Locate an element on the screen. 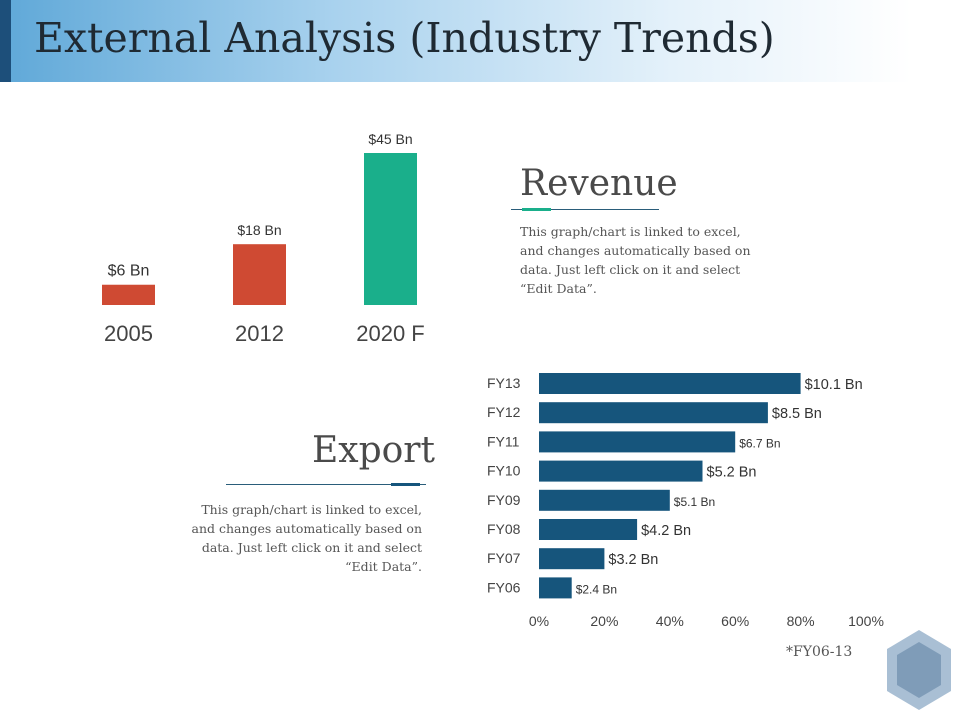  export-category-label: FY07 is located at coordinates (504, 558).